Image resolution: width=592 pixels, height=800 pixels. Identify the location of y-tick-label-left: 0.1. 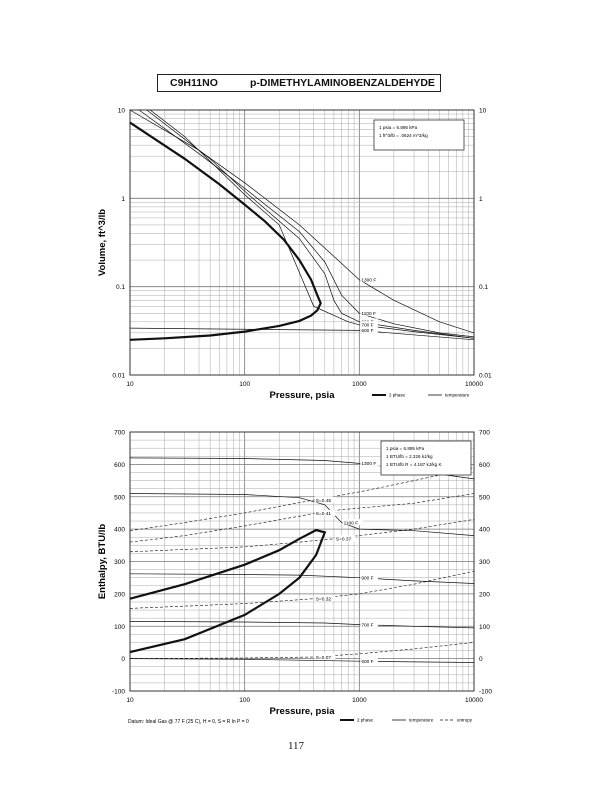
(120, 287).